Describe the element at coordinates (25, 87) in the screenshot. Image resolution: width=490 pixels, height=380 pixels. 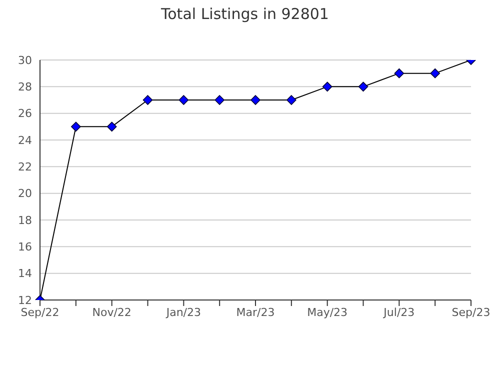
I see `y-tick-label: 28` at that location.